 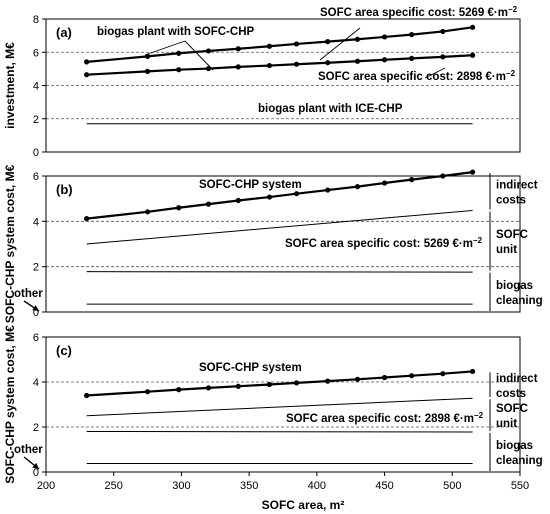 What do you see at coordinates (330, 109) in the screenshot?
I see `annotation-text: biogas plant with ICE-CHP` at bounding box center [330, 109].